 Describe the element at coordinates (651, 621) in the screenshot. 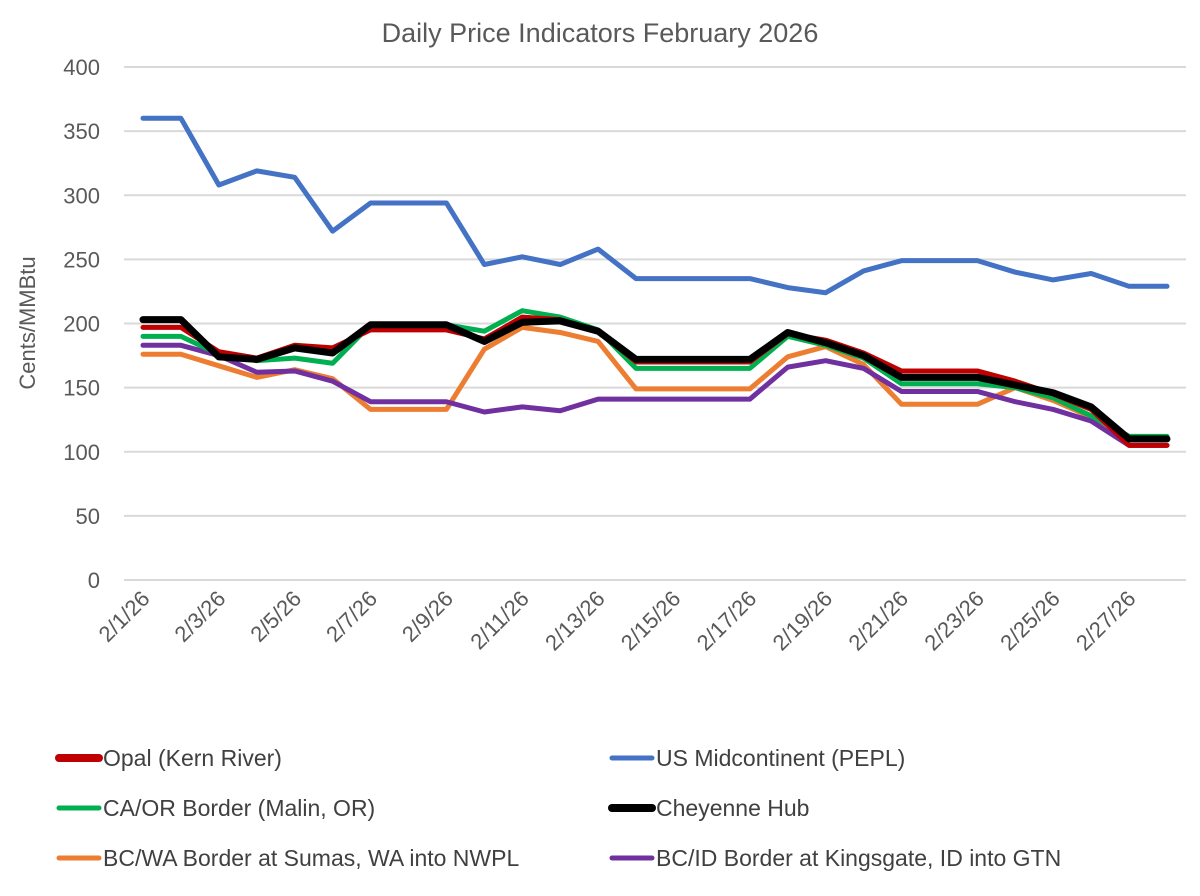

I see `x-tick-label: 2/15/26` at that location.